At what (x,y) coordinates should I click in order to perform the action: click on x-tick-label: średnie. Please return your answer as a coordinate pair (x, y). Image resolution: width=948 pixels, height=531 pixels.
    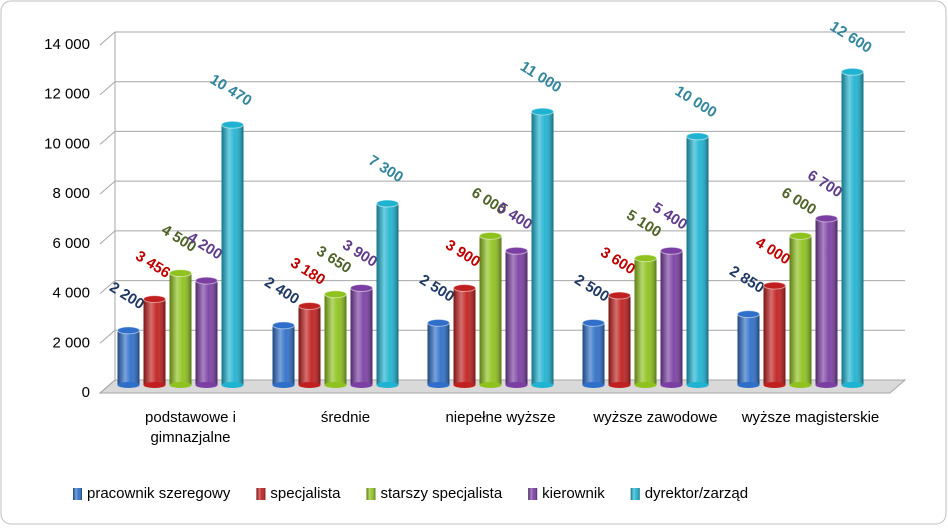
    Looking at the image, I should click on (345, 417).